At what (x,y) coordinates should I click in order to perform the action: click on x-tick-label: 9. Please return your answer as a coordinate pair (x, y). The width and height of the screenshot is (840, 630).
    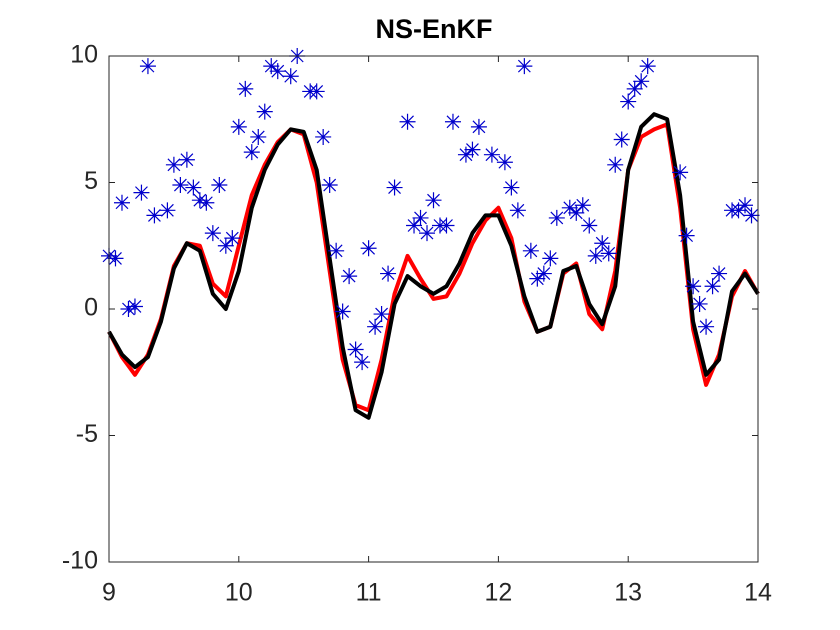
    Looking at the image, I should click on (109, 593).